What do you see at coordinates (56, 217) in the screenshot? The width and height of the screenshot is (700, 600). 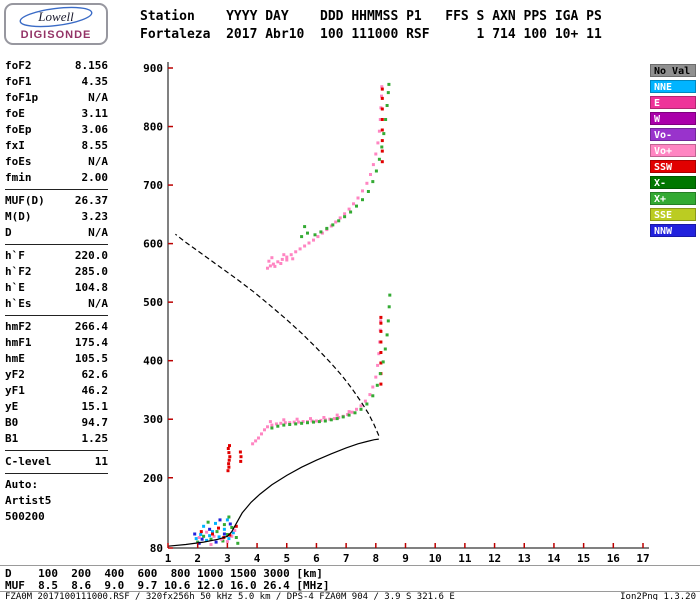 I see `parameter-row: M(D) 3.23` at bounding box center [56, 217].